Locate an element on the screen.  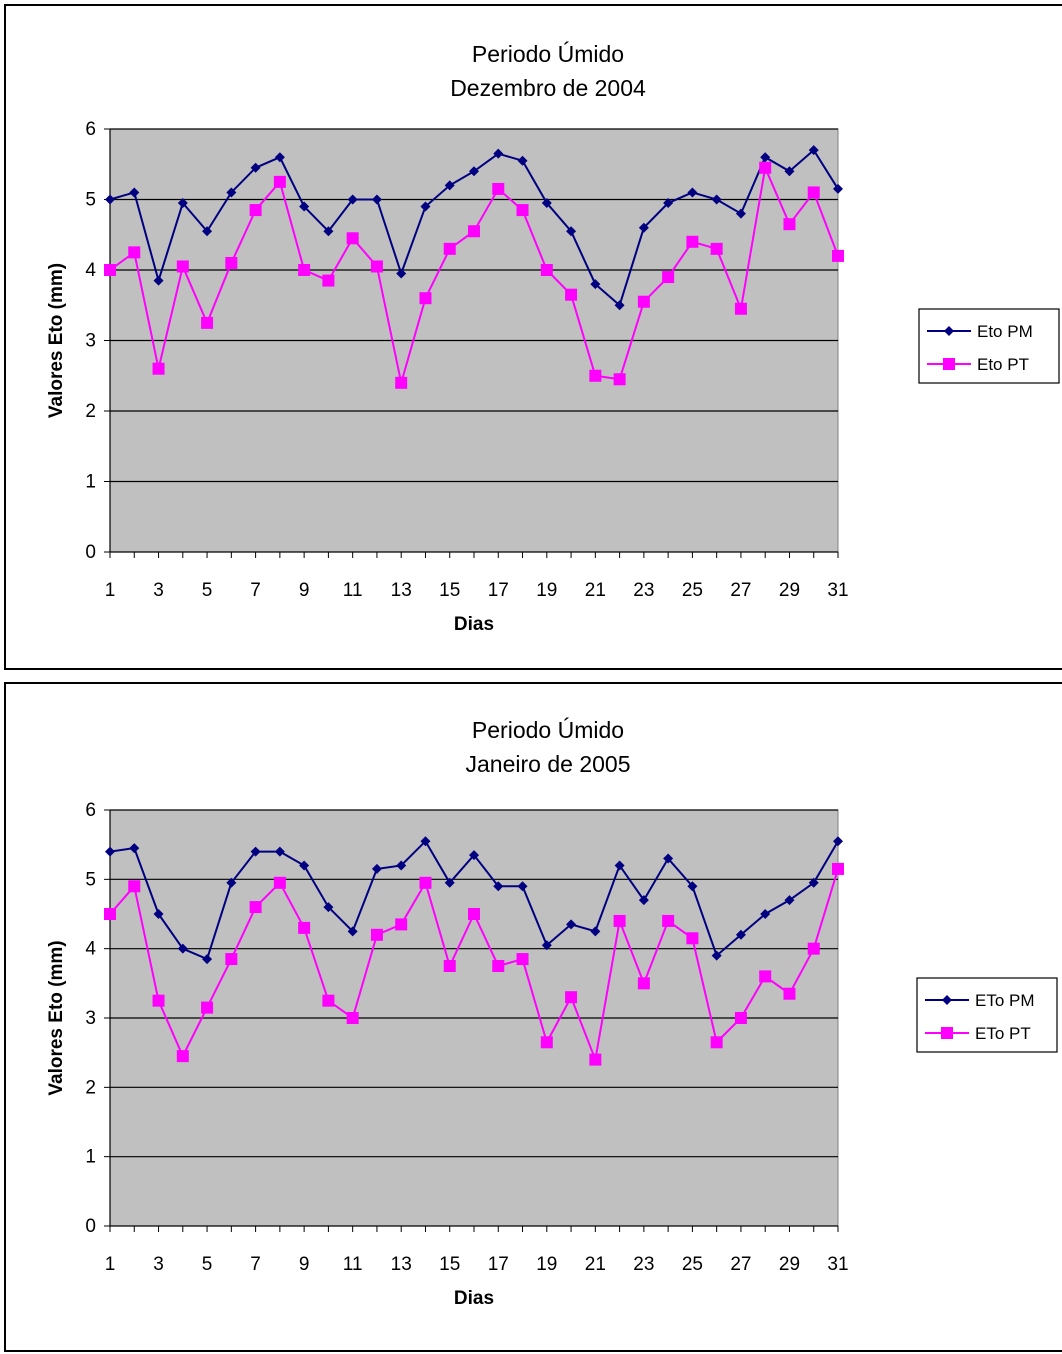
x-tick-label: 27 is located at coordinates (740, 590).